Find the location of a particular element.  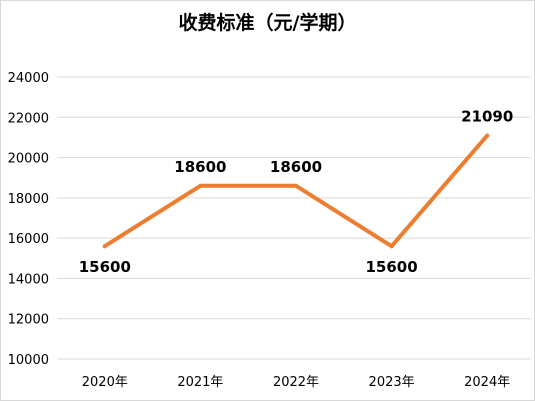

x-axis-ticks: 2020年 2021年 2022年 2023年 2024年 is located at coordinates (296, 382).